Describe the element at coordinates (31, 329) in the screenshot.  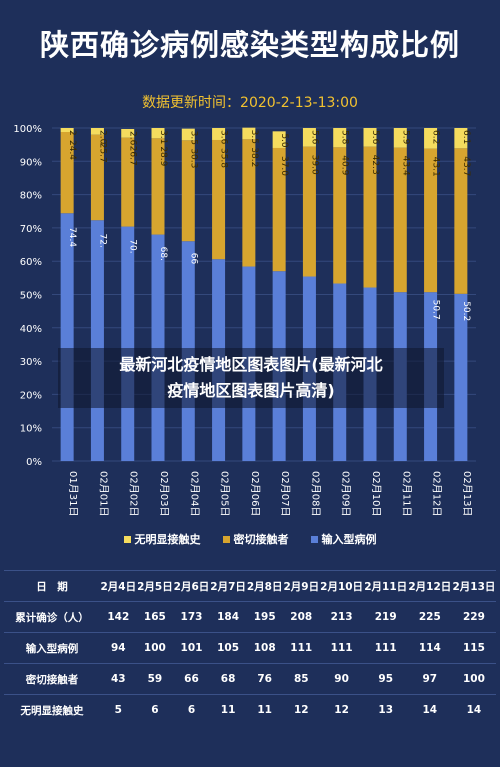
I see `y-tick-label: 40%` at that location.